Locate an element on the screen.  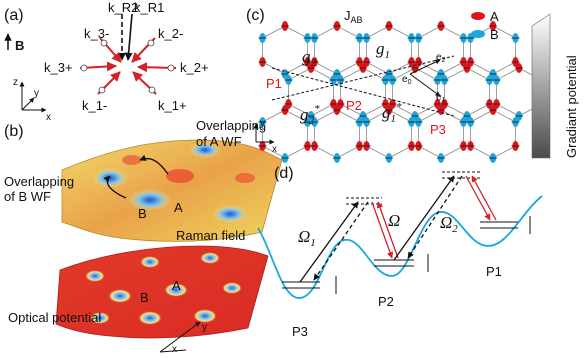
overlap-a-arrow is located at coordinates (154, 164).